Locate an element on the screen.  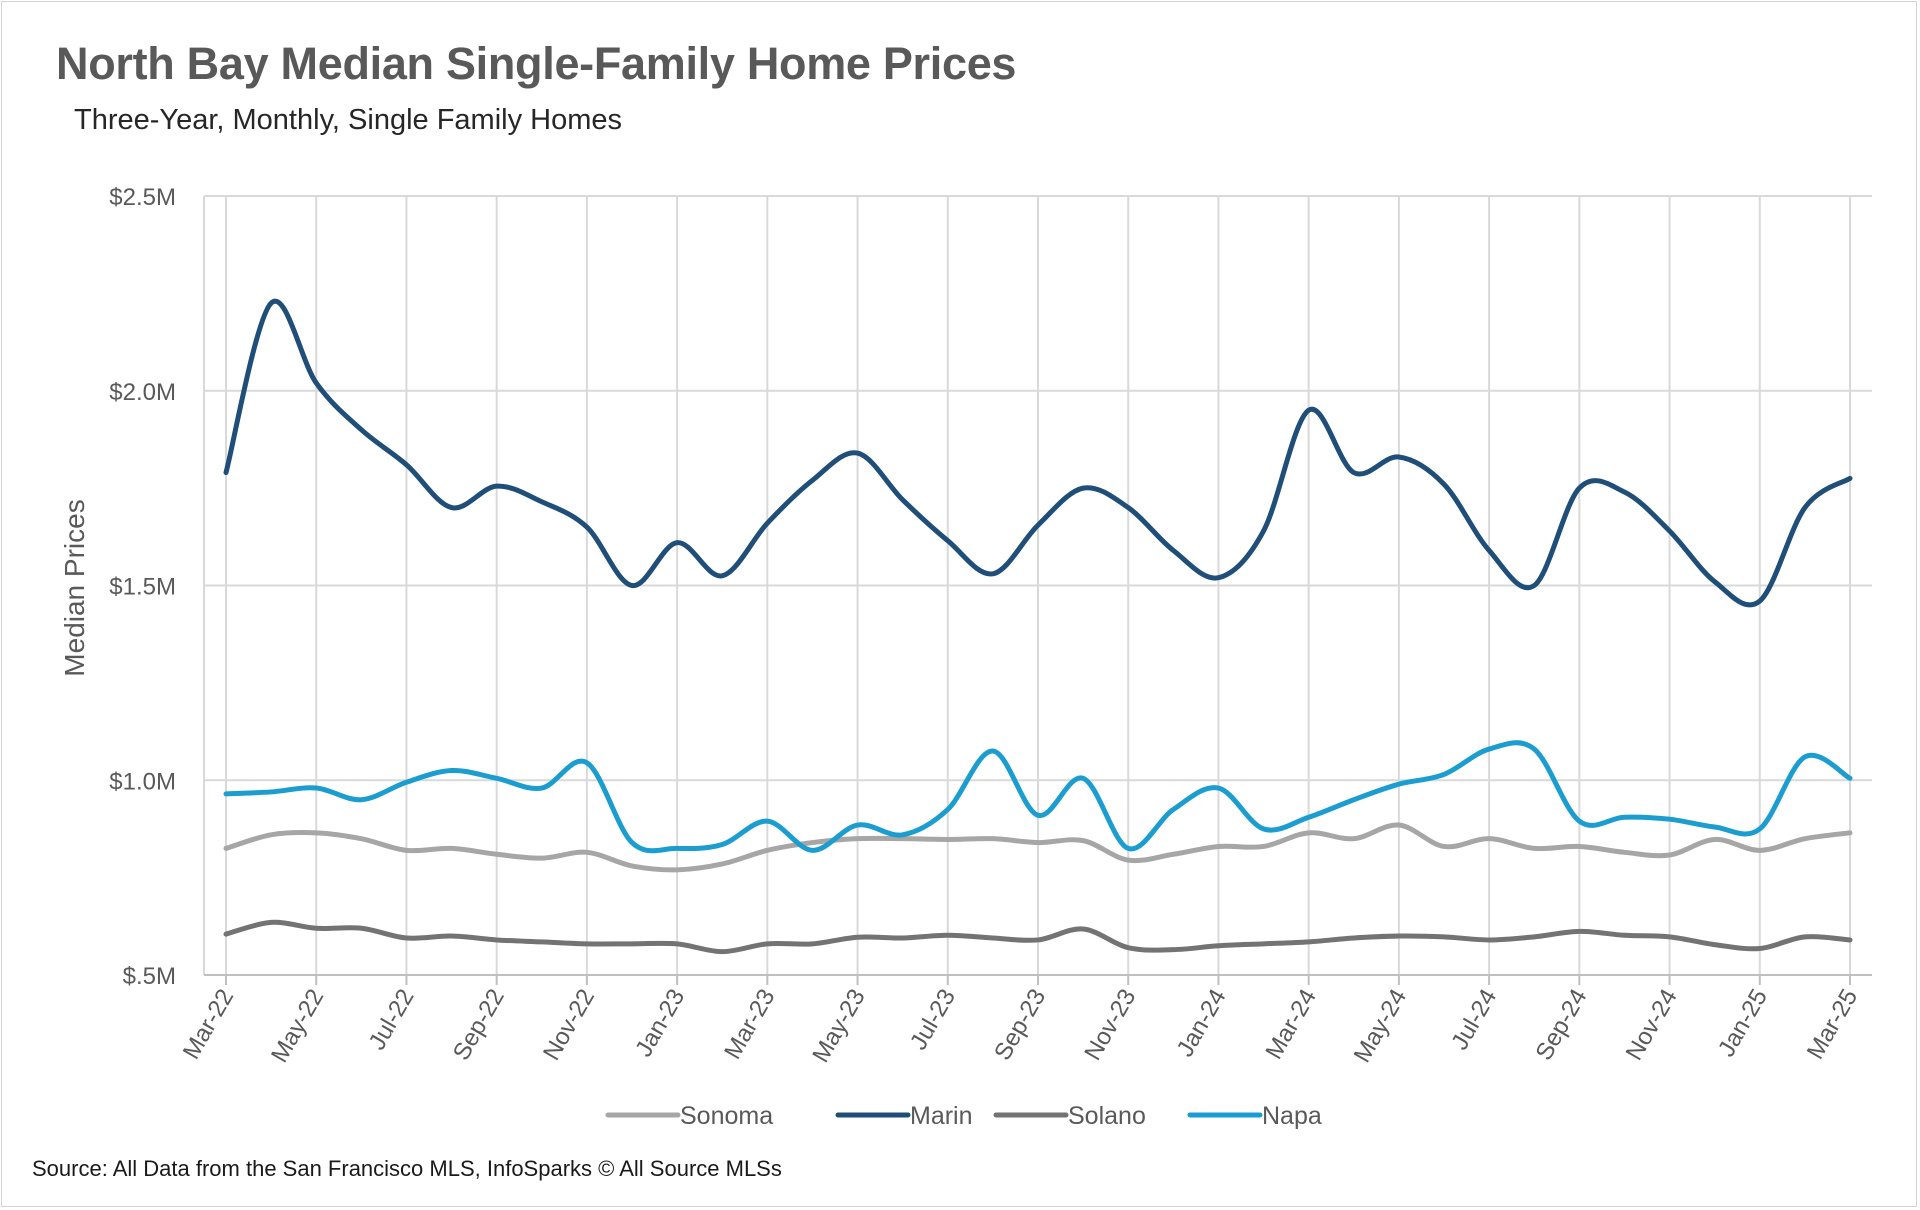
y-tick-label: $1.0M is located at coordinates (142, 781).